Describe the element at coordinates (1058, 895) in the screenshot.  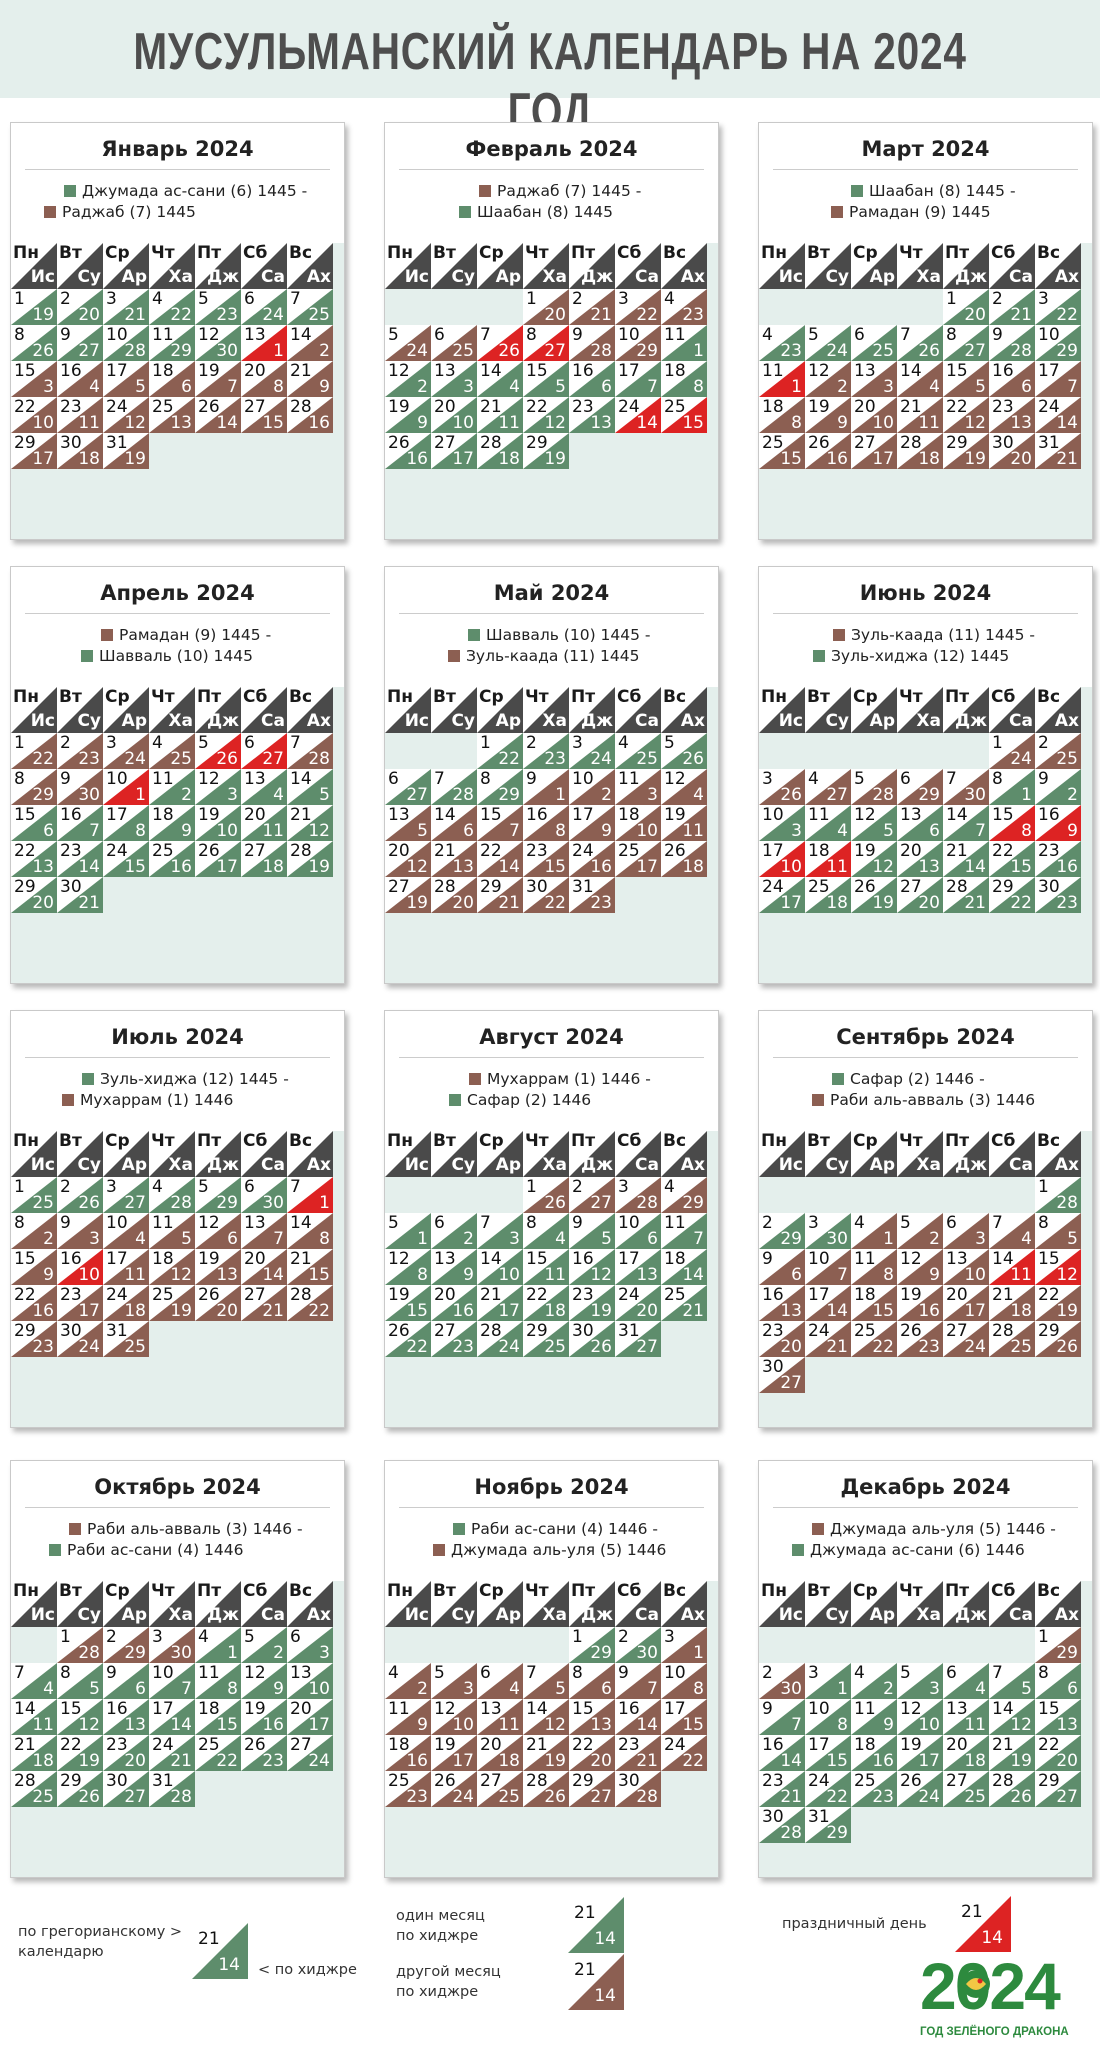
I see `day-cell: 30 23` at that location.